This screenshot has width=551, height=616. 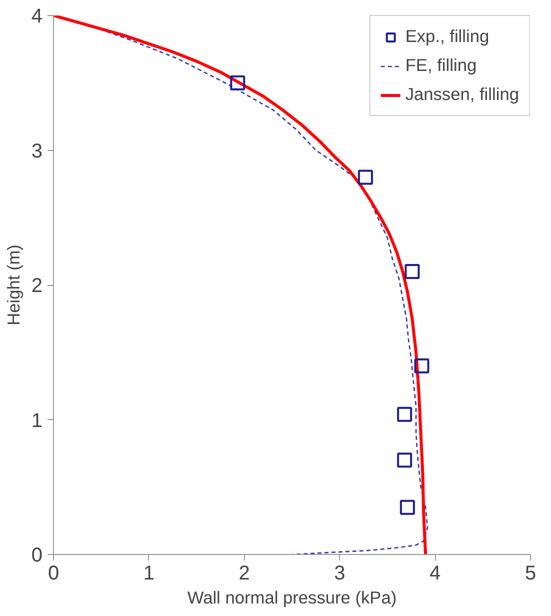 What do you see at coordinates (36, 421) in the screenshot?
I see `y-tick-label: 1` at bounding box center [36, 421].